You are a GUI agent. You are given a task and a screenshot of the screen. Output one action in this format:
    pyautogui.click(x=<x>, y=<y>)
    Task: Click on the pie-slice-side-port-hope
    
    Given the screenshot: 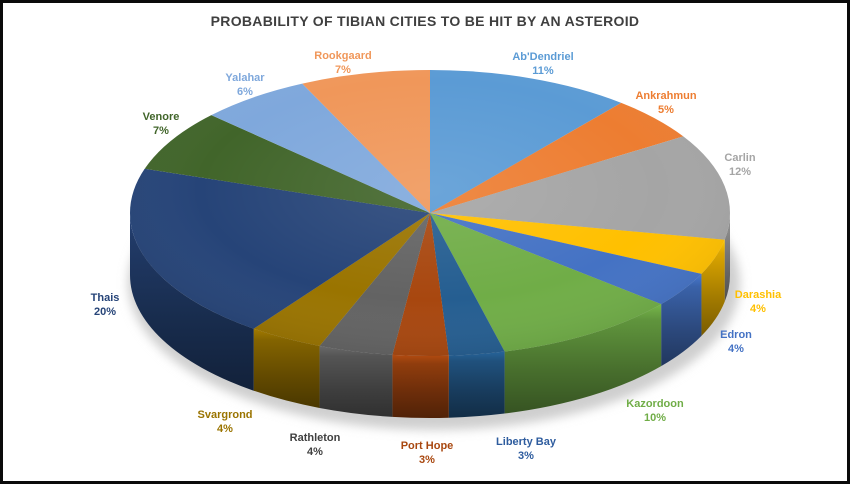 What is the action you would take?
    pyautogui.click(x=420, y=386)
    